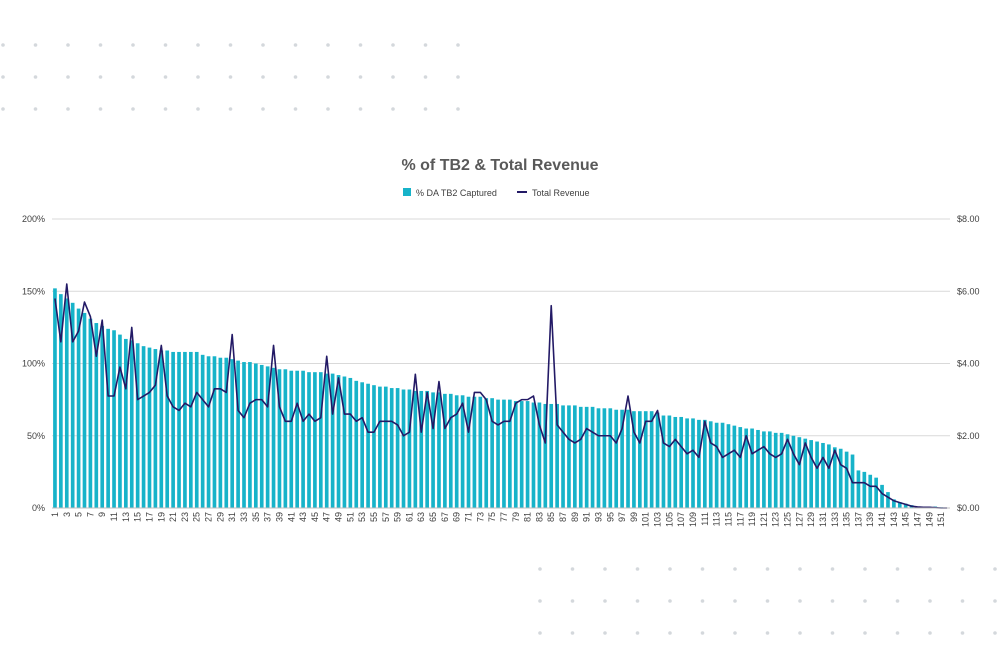  What do you see at coordinates (918, 519) in the screenshot?
I see `x-tick-label: 147` at bounding box center [918, 519].